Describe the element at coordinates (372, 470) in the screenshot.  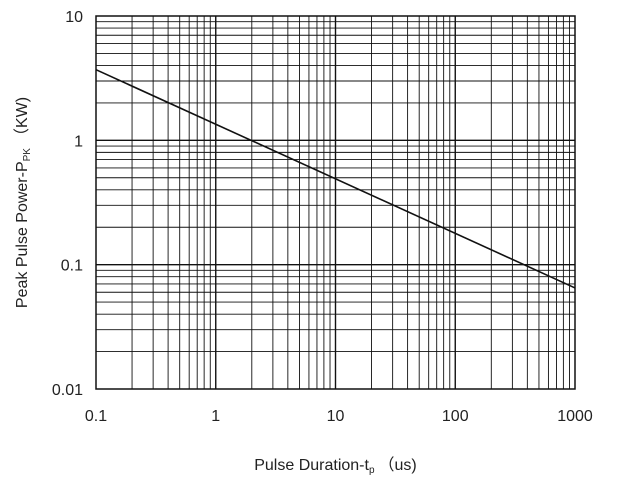
I see `x-axis-label-subscript: p` at that location.